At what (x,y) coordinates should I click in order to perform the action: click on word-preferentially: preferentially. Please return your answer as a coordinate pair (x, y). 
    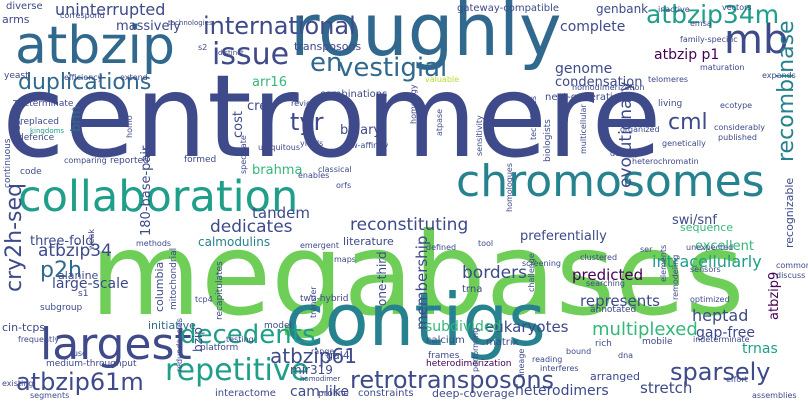
    Looking at the image, I should click on (563, 236).